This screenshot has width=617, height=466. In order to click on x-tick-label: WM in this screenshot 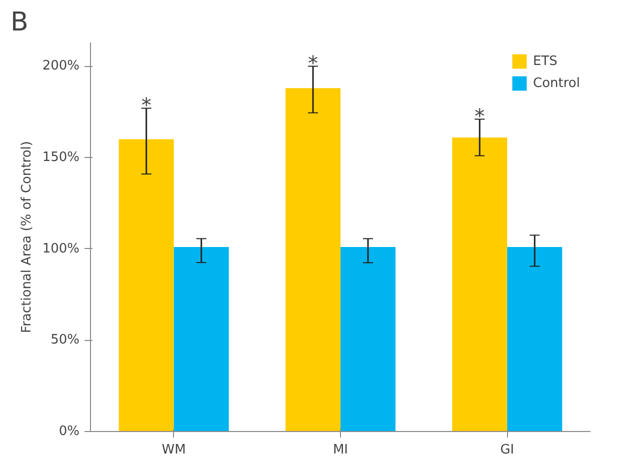, I will do `click(174, 450)`.